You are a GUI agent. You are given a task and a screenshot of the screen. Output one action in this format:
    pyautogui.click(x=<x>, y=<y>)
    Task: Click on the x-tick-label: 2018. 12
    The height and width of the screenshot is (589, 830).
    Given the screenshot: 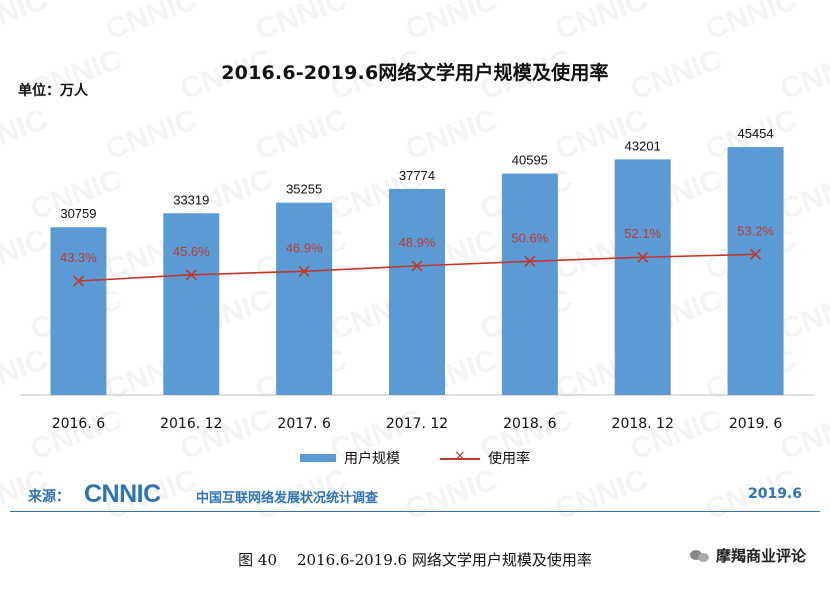 What is the action you would take?
    pyautogui.click(x=643, y=424)
    